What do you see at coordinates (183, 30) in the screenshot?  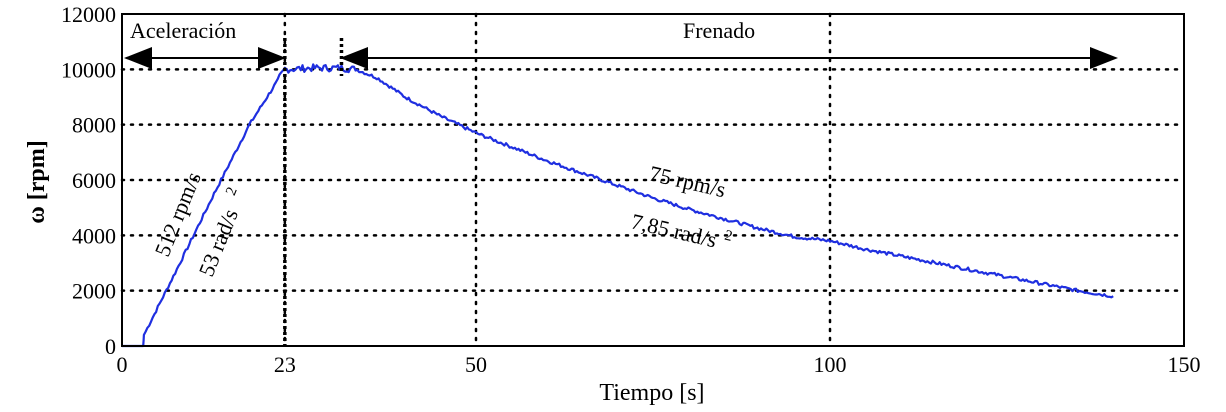 I see `phase-accel-label: Aceleración` at bounding box center [183, 30].